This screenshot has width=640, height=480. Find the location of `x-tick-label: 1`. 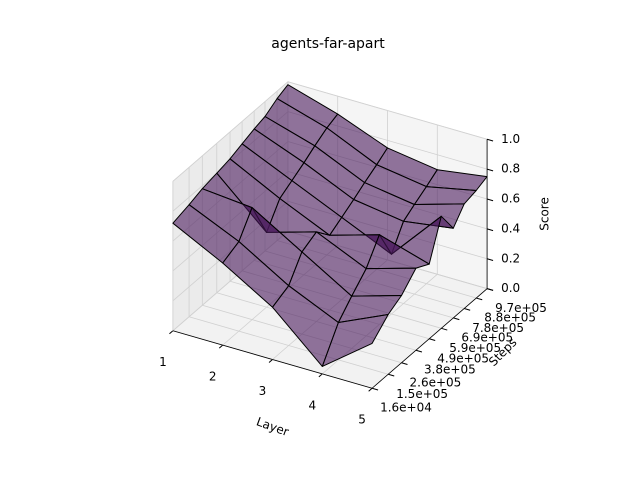

x-tick-label: 1 is located at coordinates (163, 362).